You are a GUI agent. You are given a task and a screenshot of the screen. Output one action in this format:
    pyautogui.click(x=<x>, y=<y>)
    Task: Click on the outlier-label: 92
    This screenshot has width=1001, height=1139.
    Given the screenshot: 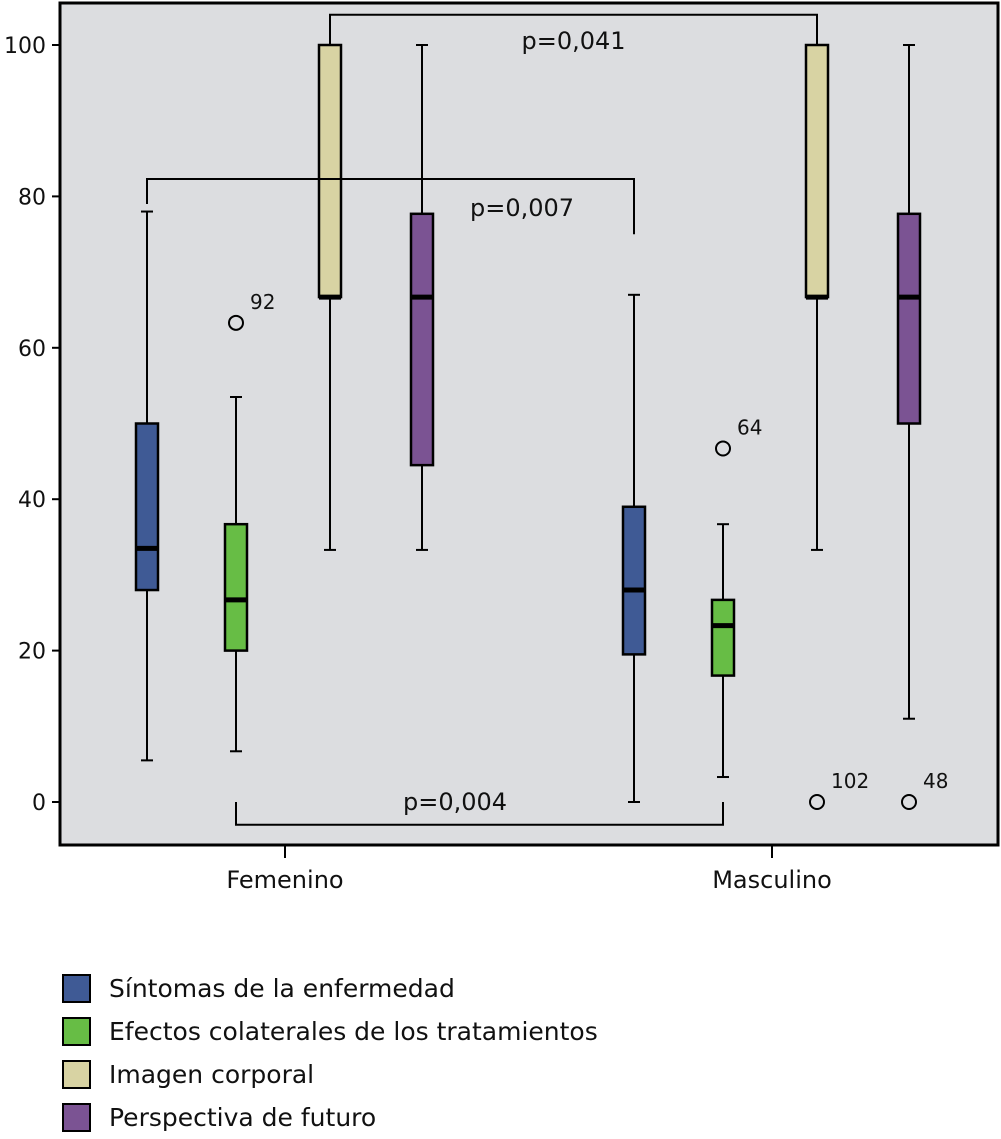 What is the action you would take?
    pyautogui.click(x=262, y=302)
    